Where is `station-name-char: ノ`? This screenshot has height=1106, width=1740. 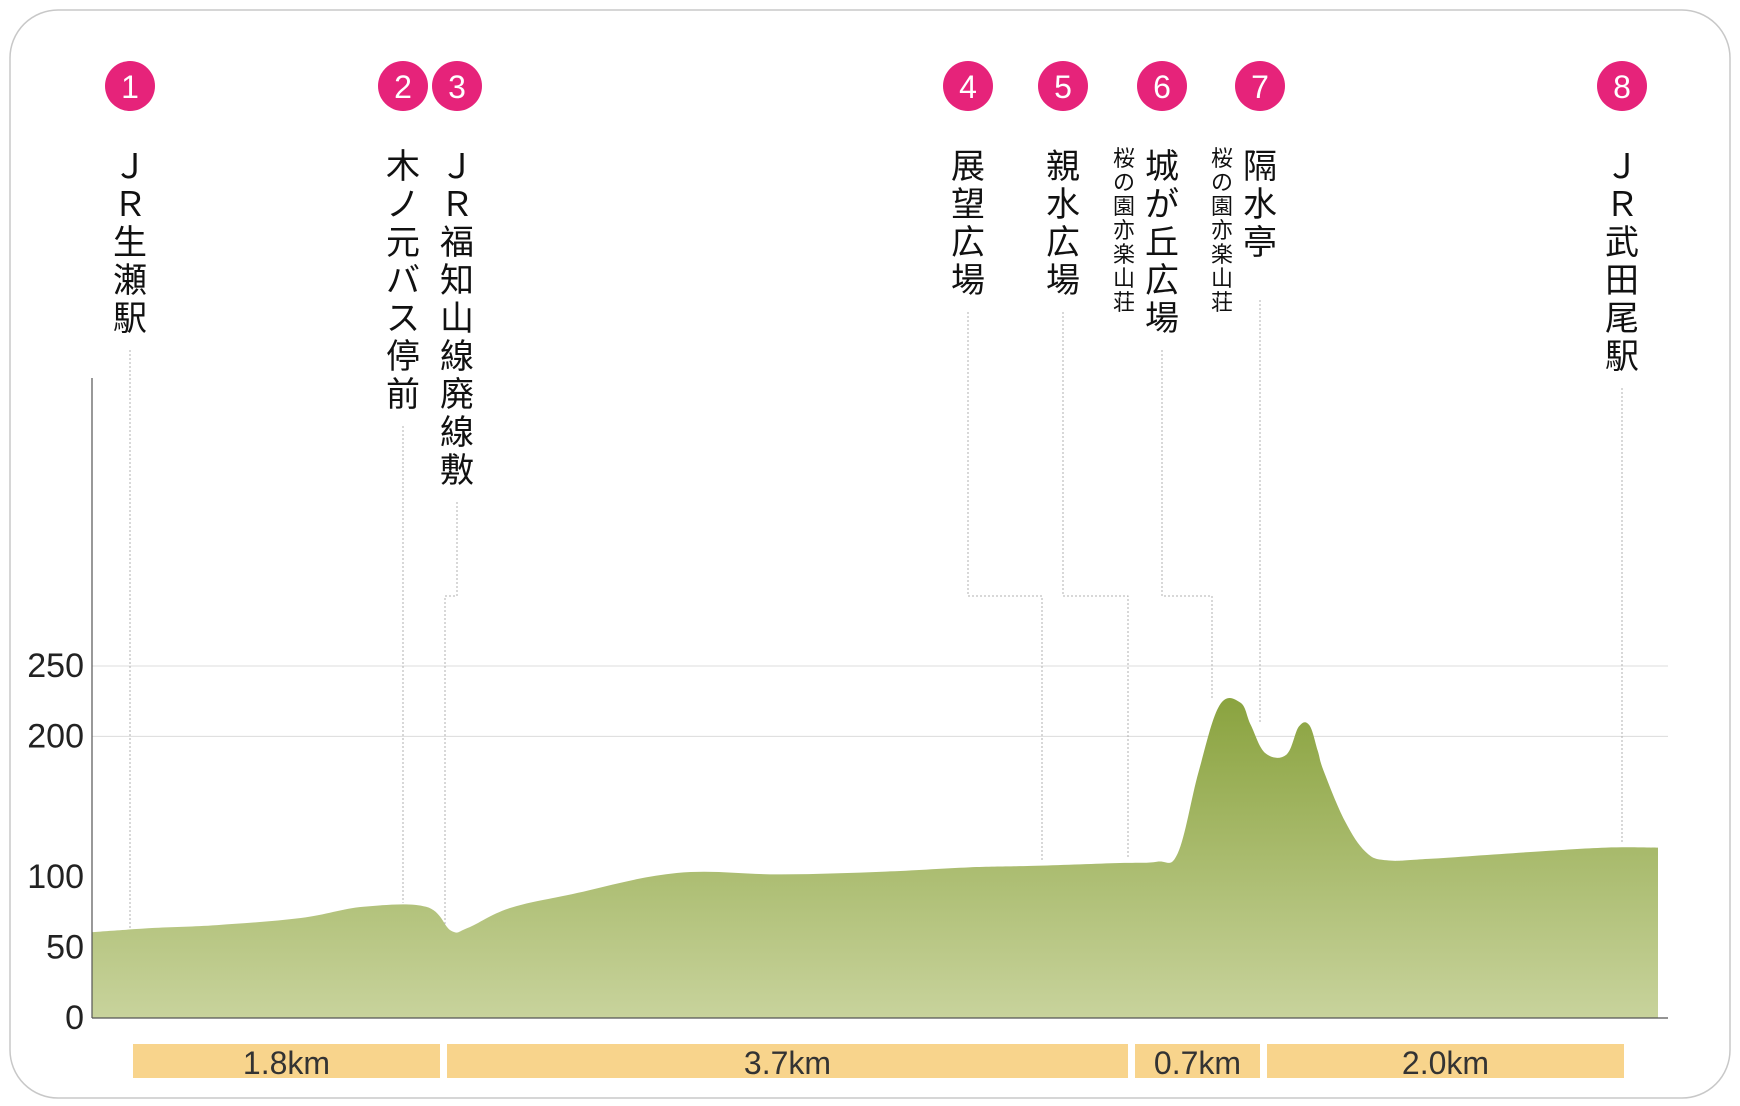 station-name-char: ノ is located at coordinates (403, 205).